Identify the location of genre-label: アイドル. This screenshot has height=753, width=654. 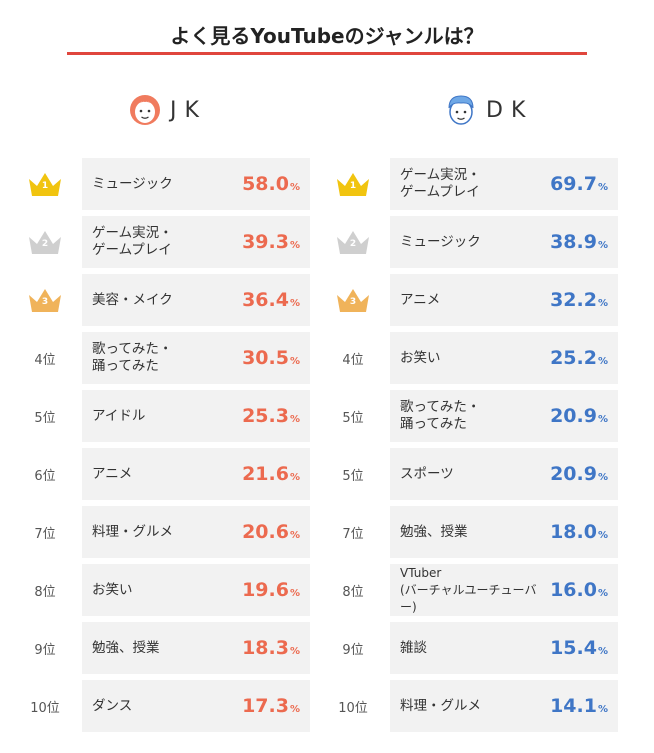
(119, 415).